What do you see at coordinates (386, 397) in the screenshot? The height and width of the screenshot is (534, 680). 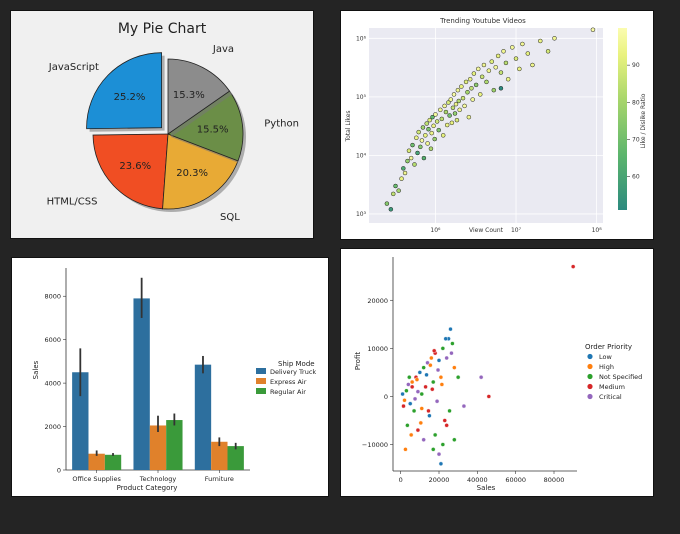 I see `profit-y-tick: 0` at bounding box center [386, 397].